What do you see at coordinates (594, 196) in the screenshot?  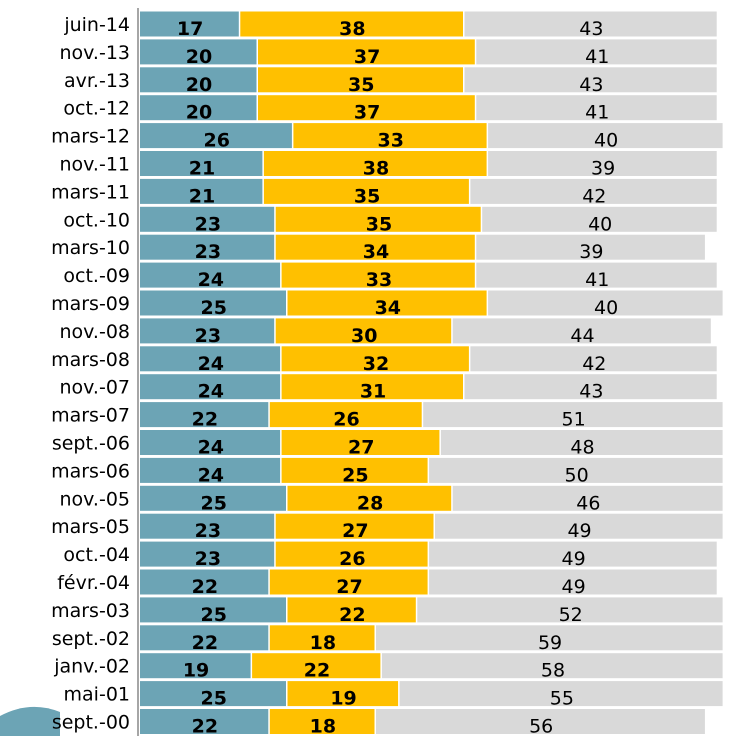 I see `data-label: 42` at bounding box center [594, 196].